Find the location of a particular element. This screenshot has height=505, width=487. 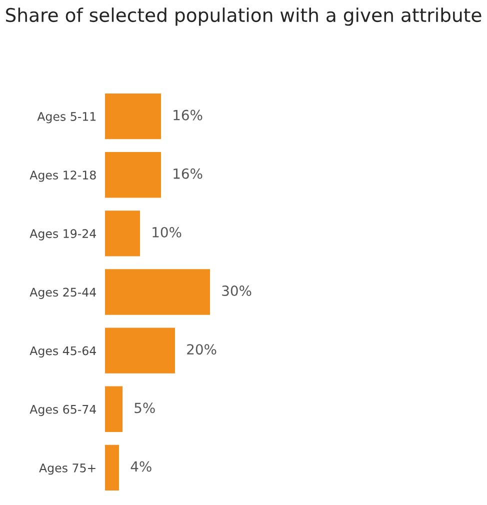

y-tick-label: Ages 19-24 is located at coordinates (63, 234).